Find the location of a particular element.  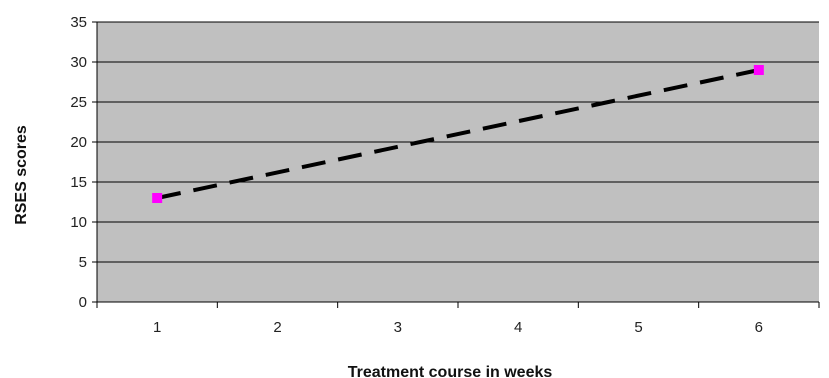

x-tick-label: 2 is located at coordinates (277, 327).